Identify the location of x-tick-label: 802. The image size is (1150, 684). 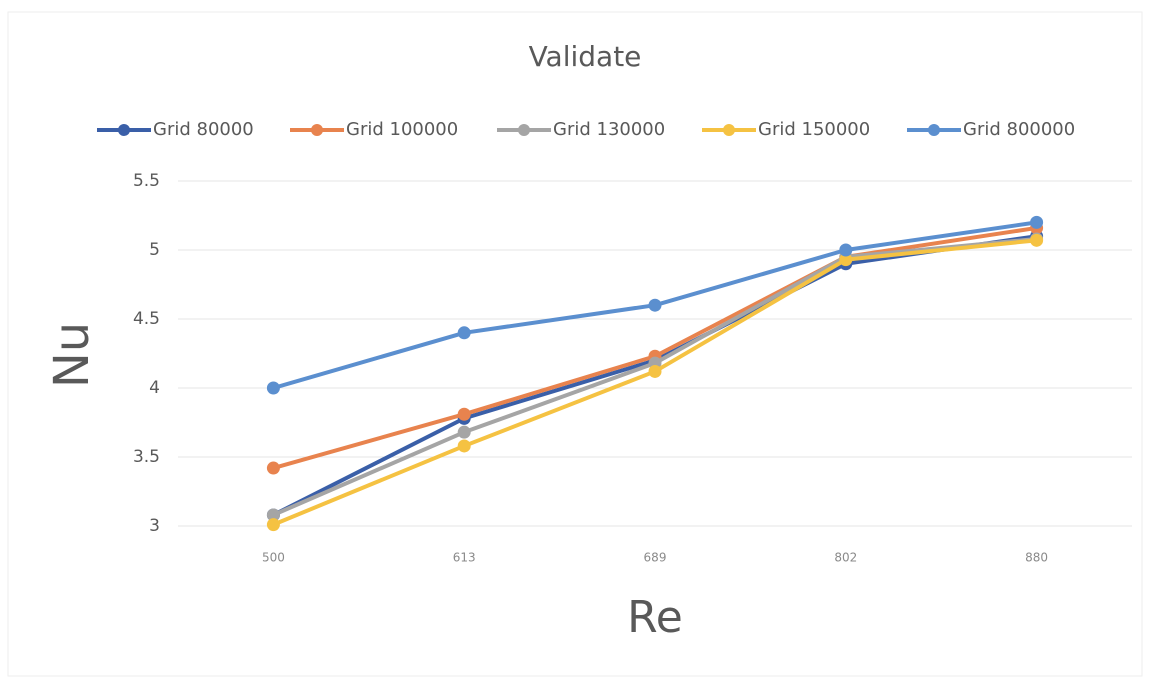
(845, 558).